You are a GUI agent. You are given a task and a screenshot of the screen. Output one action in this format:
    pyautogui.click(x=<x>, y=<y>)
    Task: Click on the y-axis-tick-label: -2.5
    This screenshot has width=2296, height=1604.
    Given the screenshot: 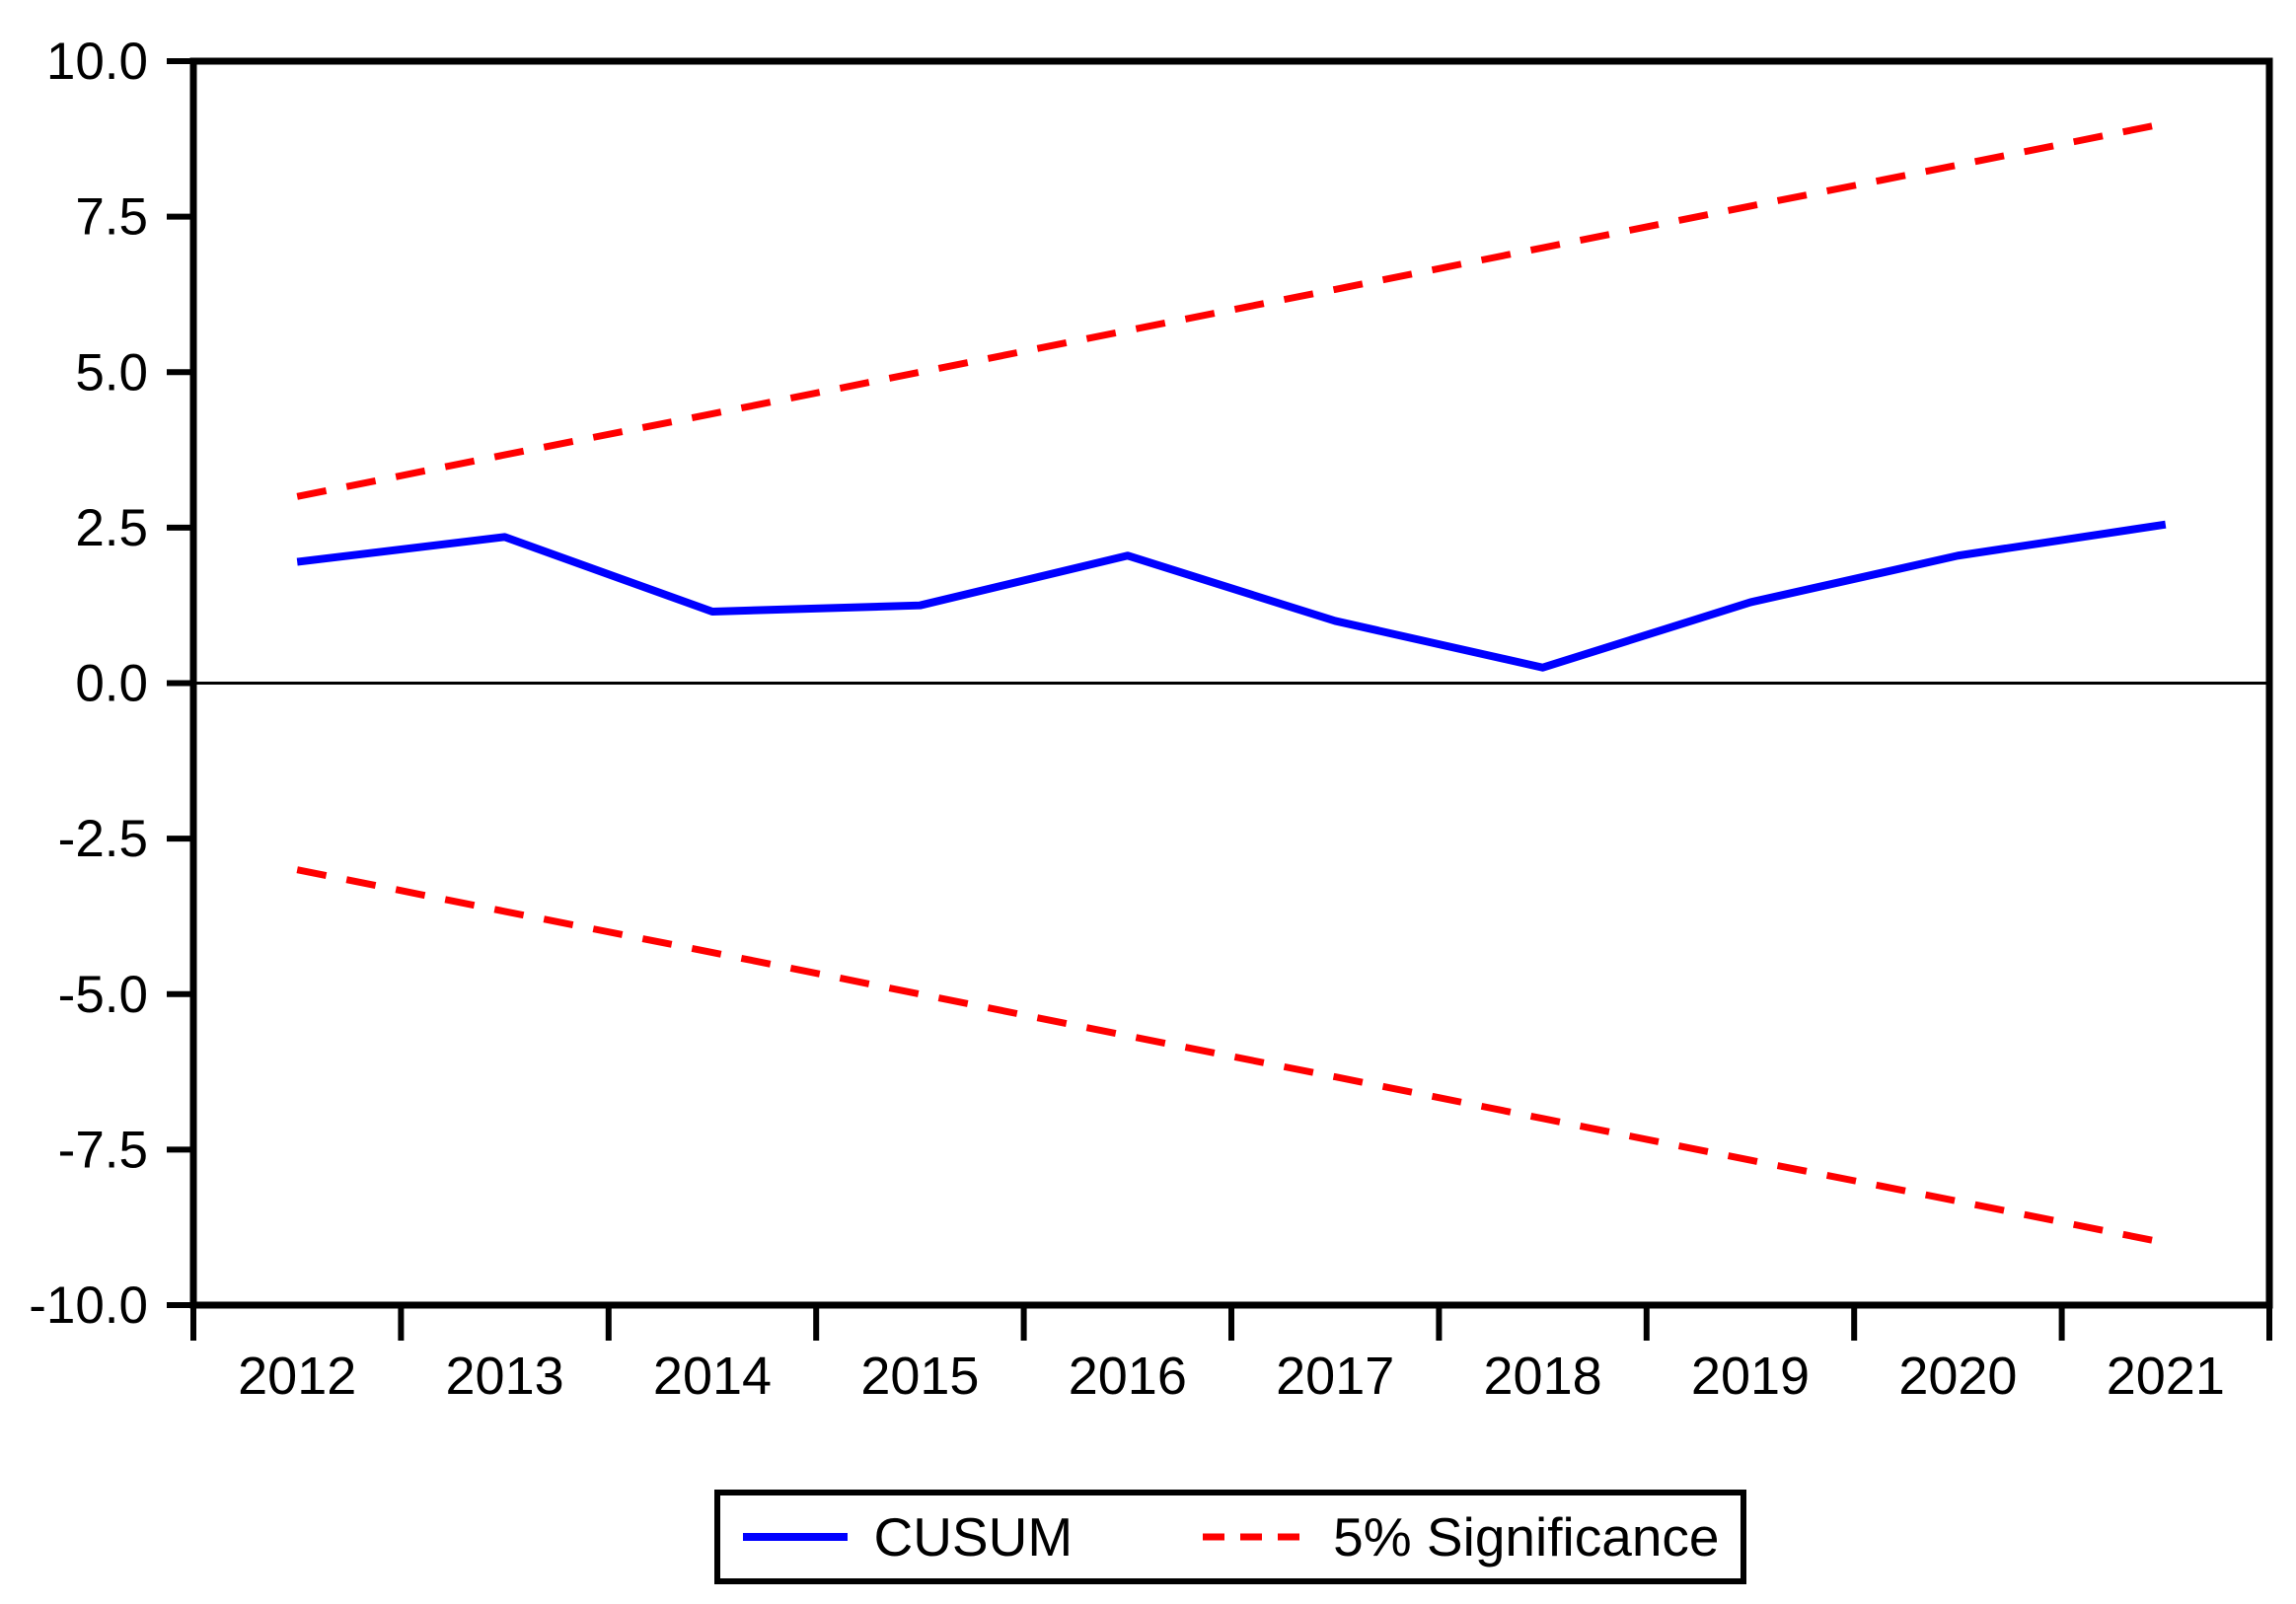 What is the action you would take?
    pyautogui.click(x=103, y=839)
    